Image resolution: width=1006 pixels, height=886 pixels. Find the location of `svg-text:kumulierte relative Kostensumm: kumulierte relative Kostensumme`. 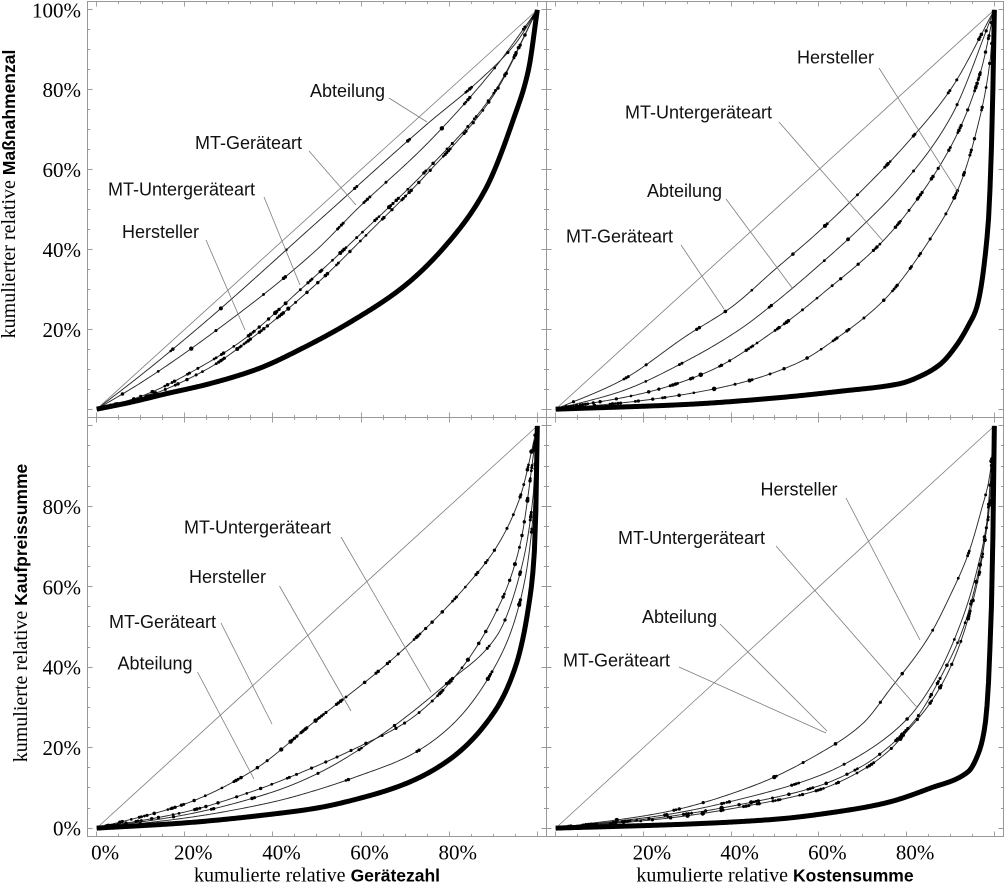

svg-text:kumulierte relative Kostensumm: kumulierte relative Kostensumme is located at coordinates (774, 875).